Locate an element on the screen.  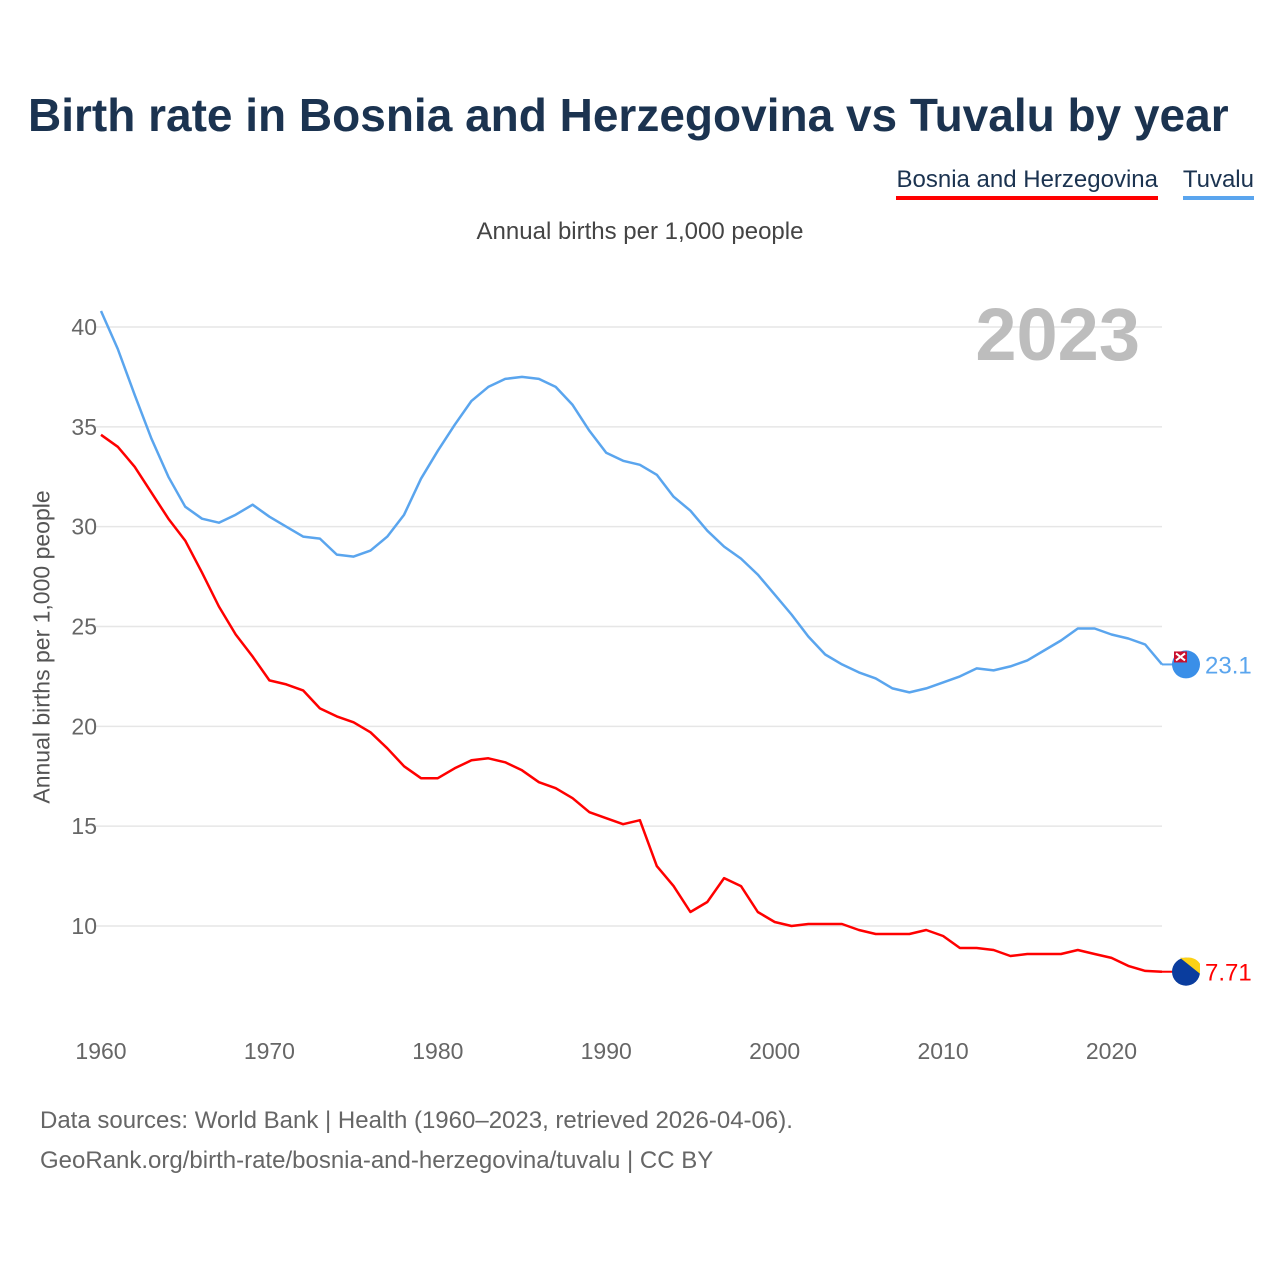
x-tick-label: 1960 is located at coordinates (100, 1051).